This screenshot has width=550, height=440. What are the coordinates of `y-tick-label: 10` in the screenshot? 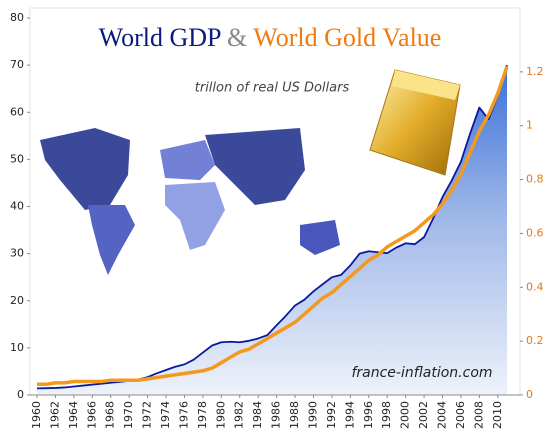 It's located at (17, 347).